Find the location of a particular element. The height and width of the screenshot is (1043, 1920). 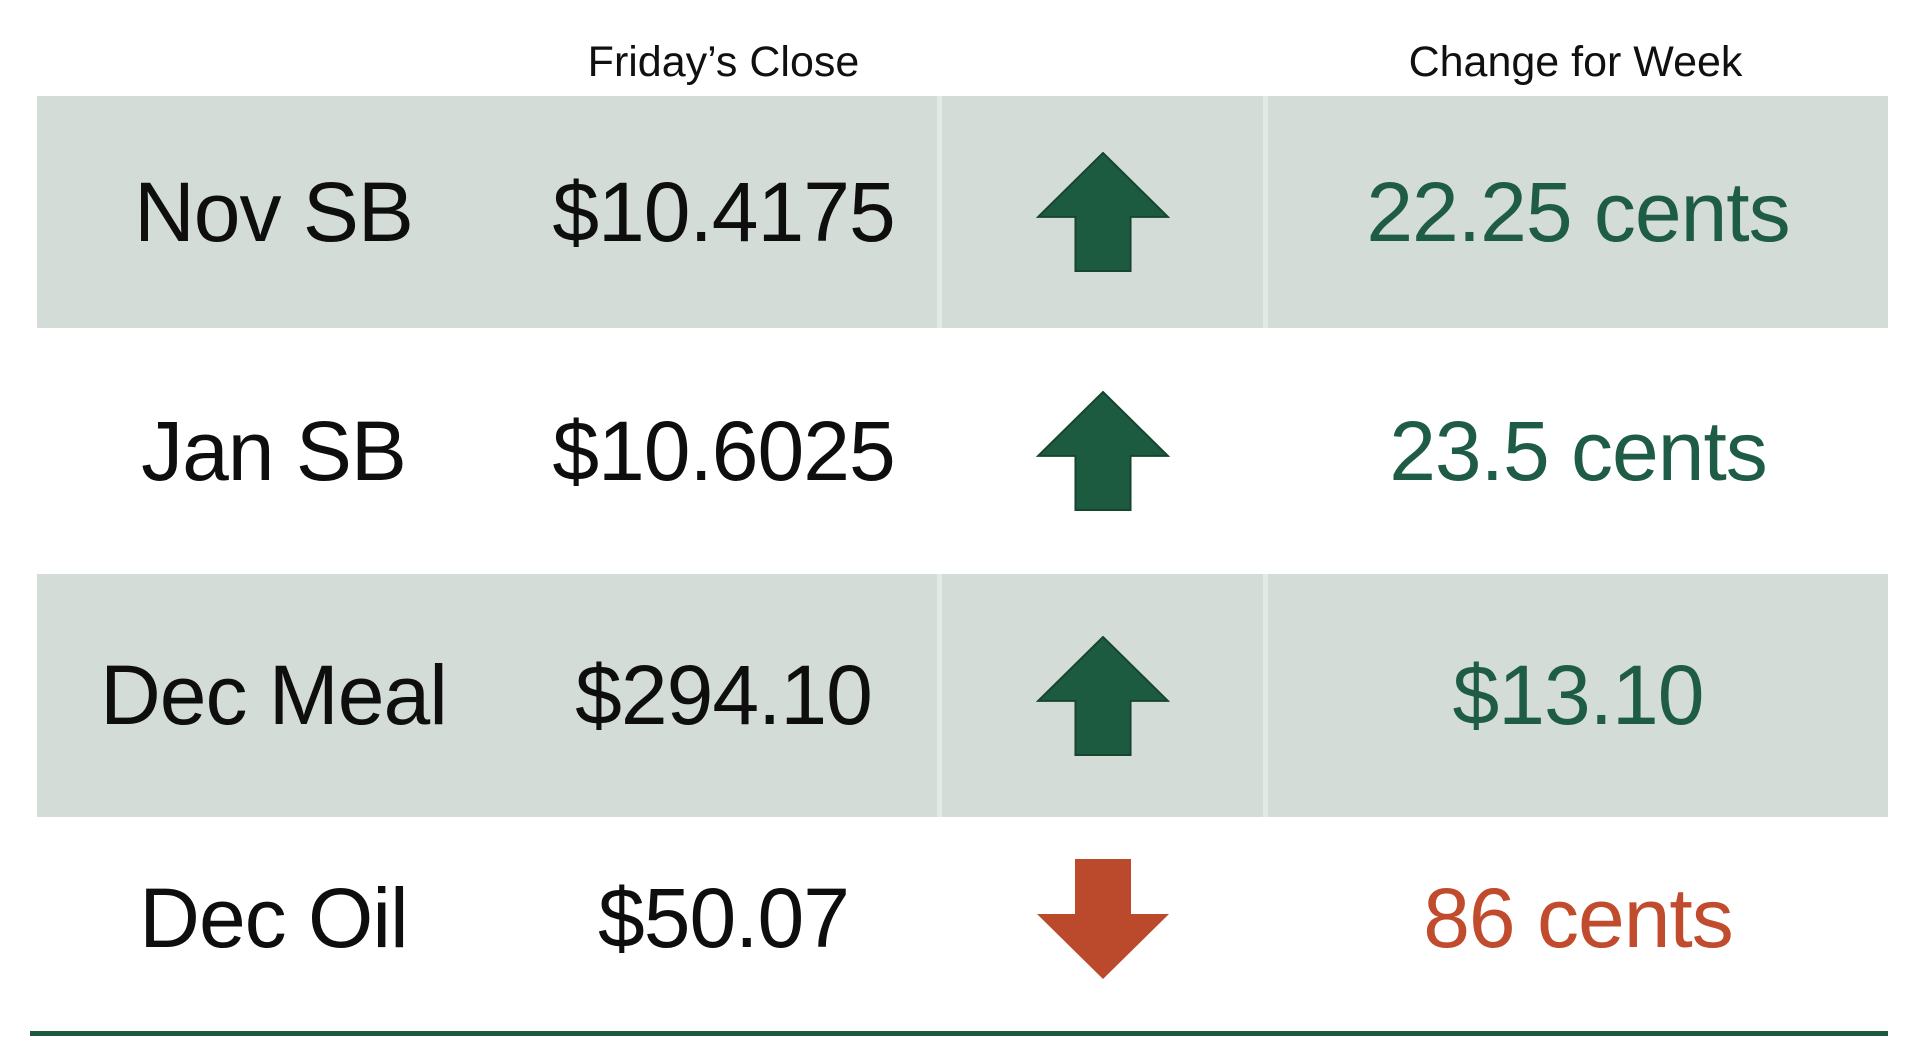

contract-label: Dec Oil is located at coordinates (273, 918).